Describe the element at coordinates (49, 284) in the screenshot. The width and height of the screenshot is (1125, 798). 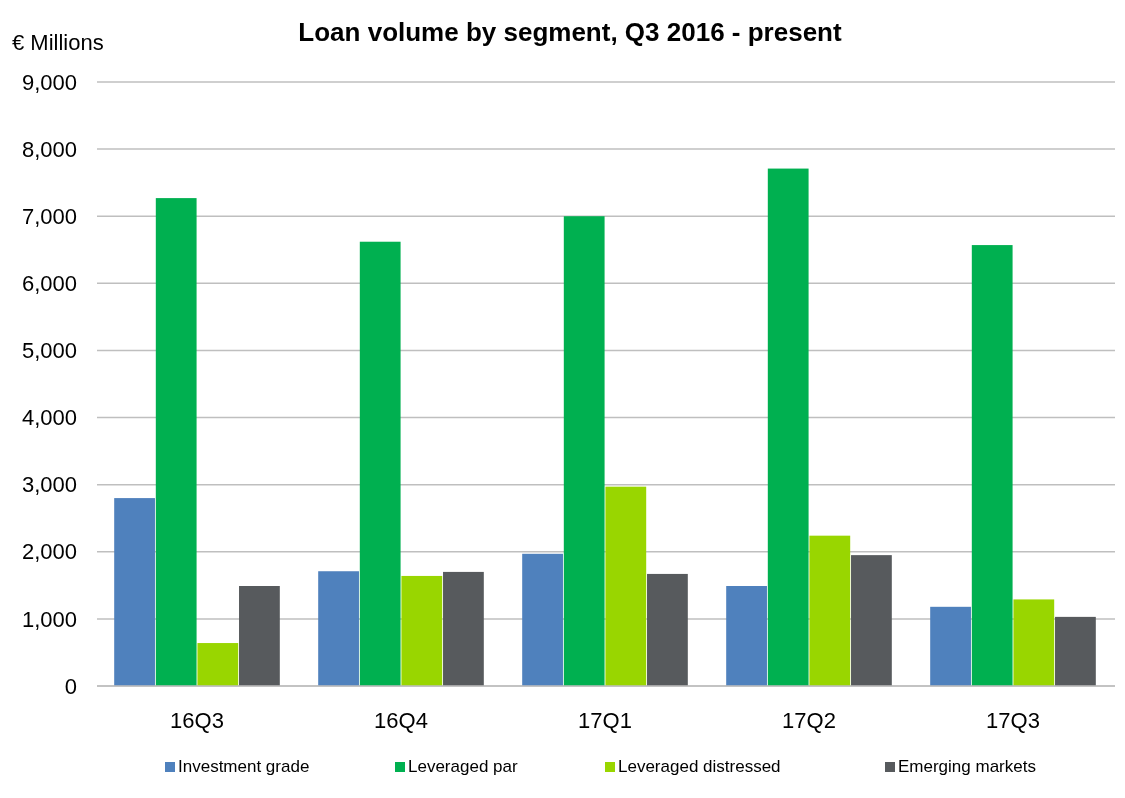
I see `y-tick-label: 6,000` at that location.